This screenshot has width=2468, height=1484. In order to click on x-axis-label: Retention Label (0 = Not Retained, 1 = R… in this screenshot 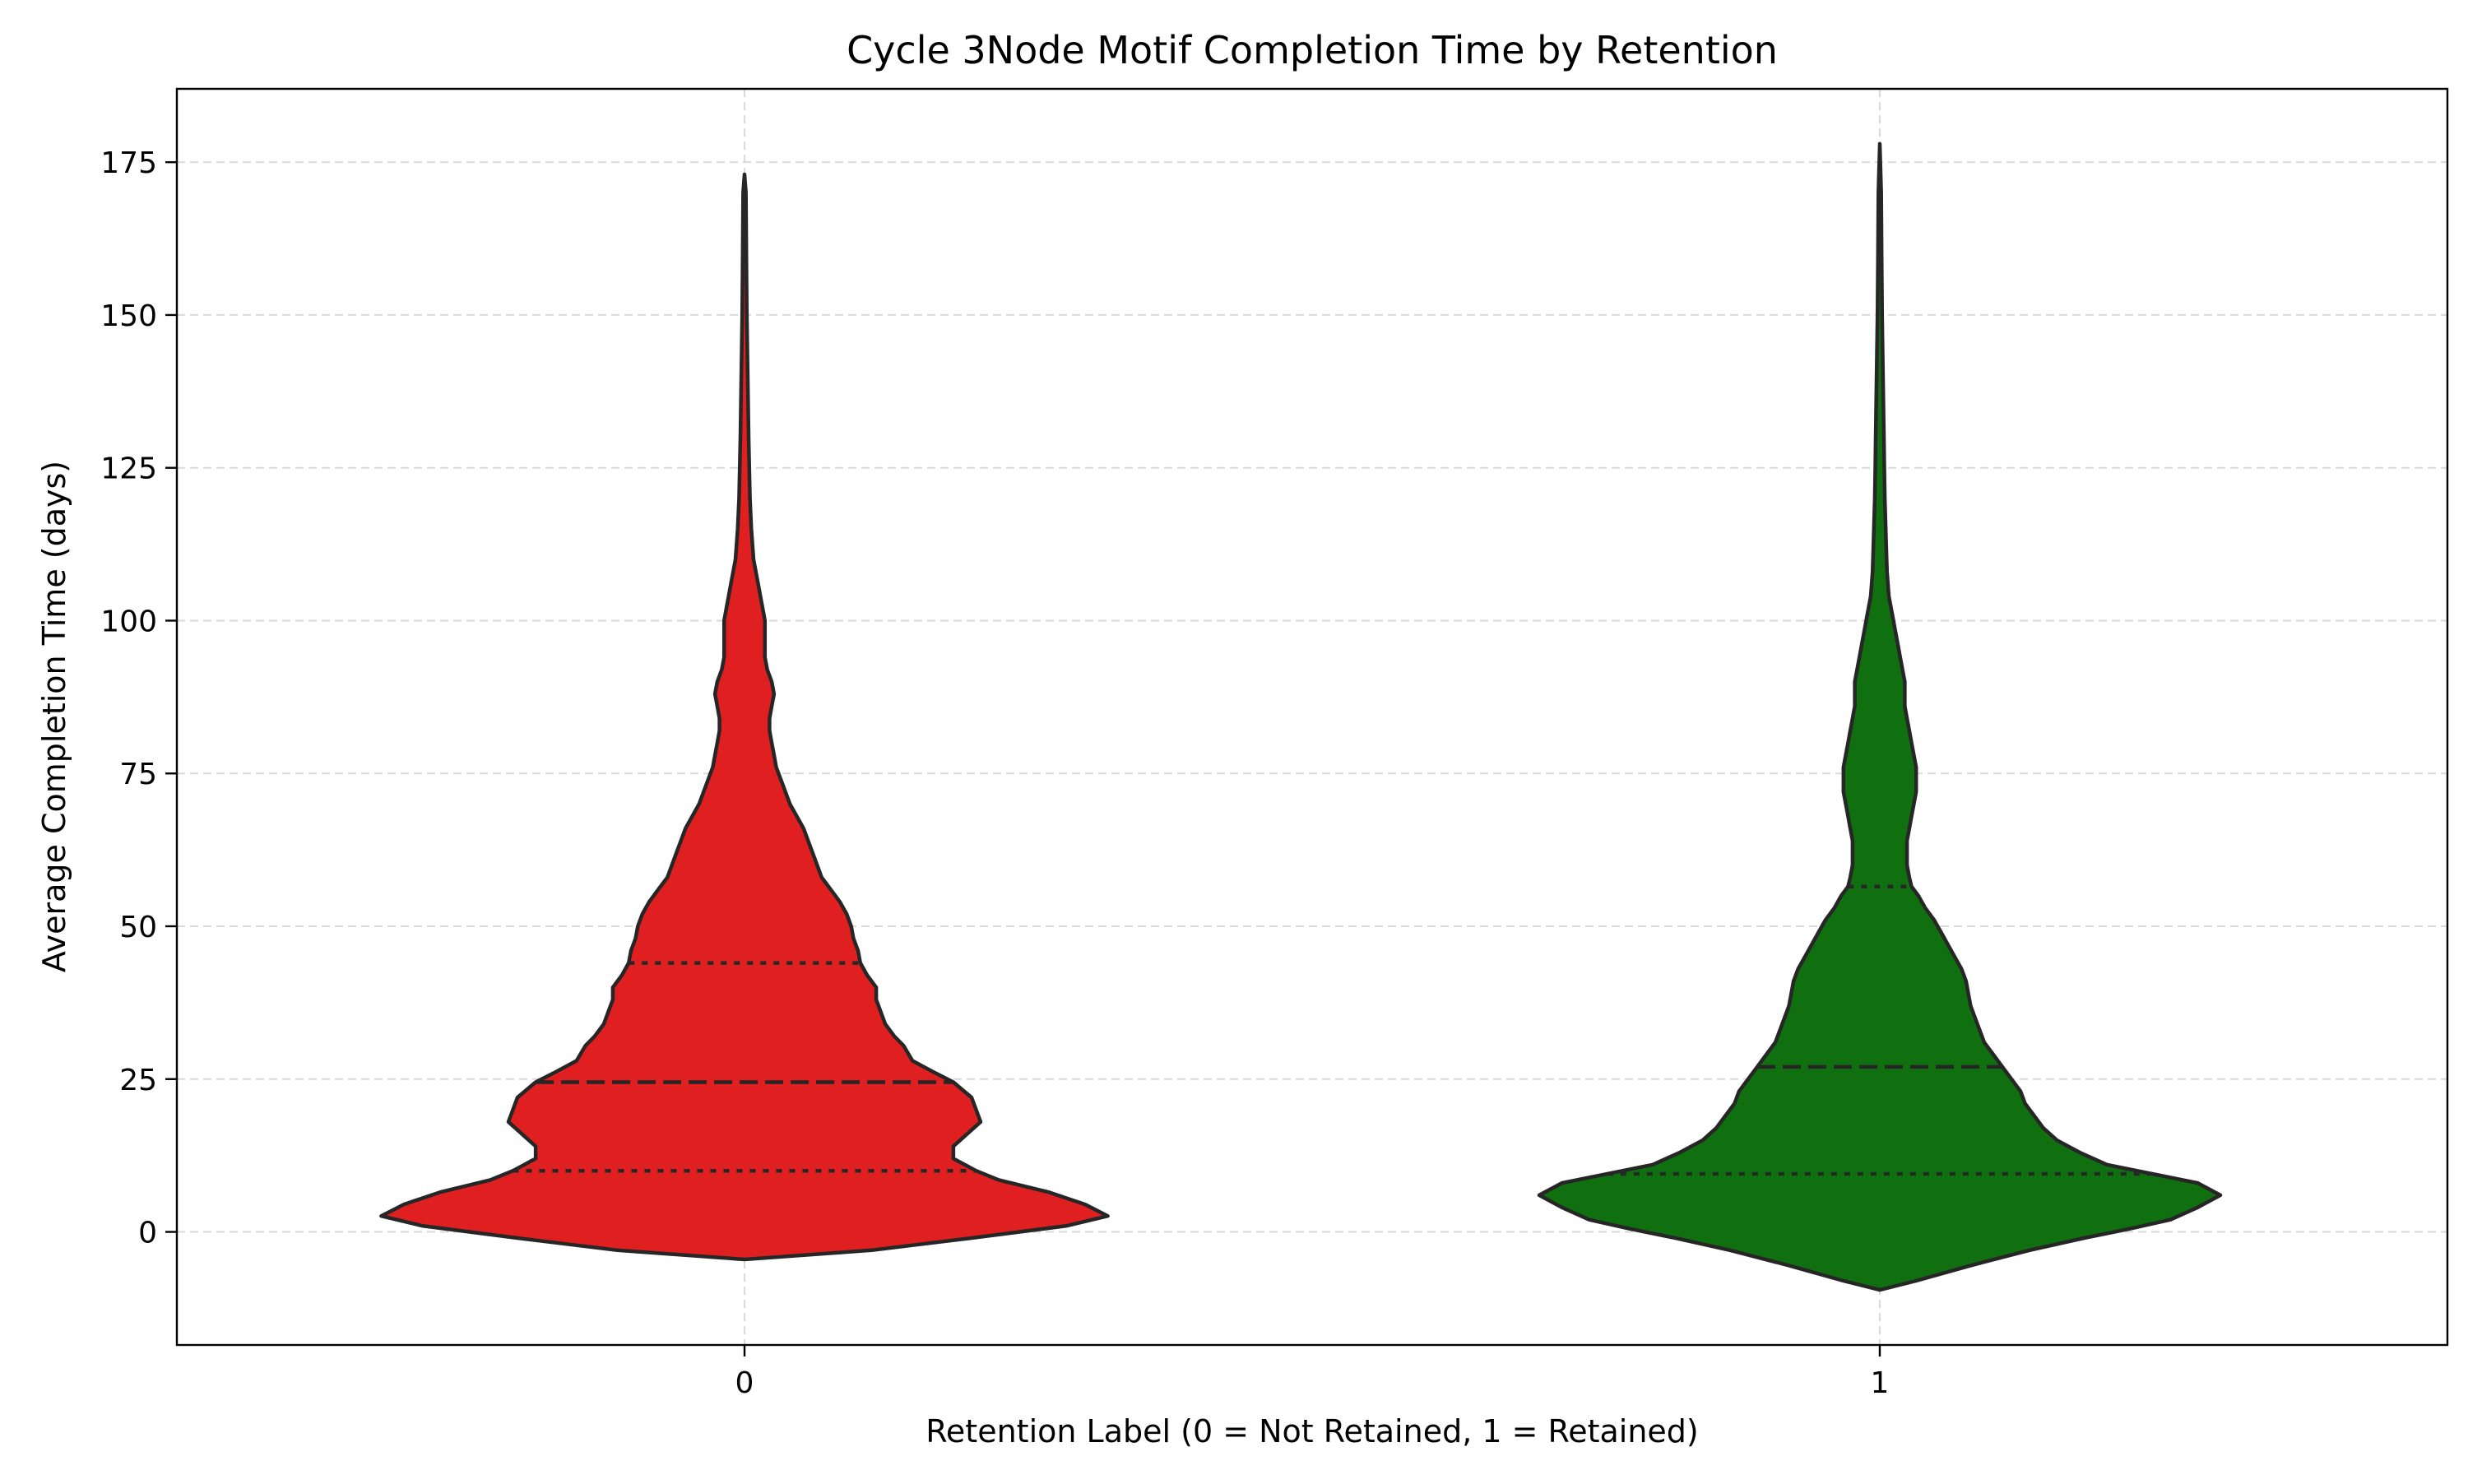, I will do `click(1312, 1431)`.